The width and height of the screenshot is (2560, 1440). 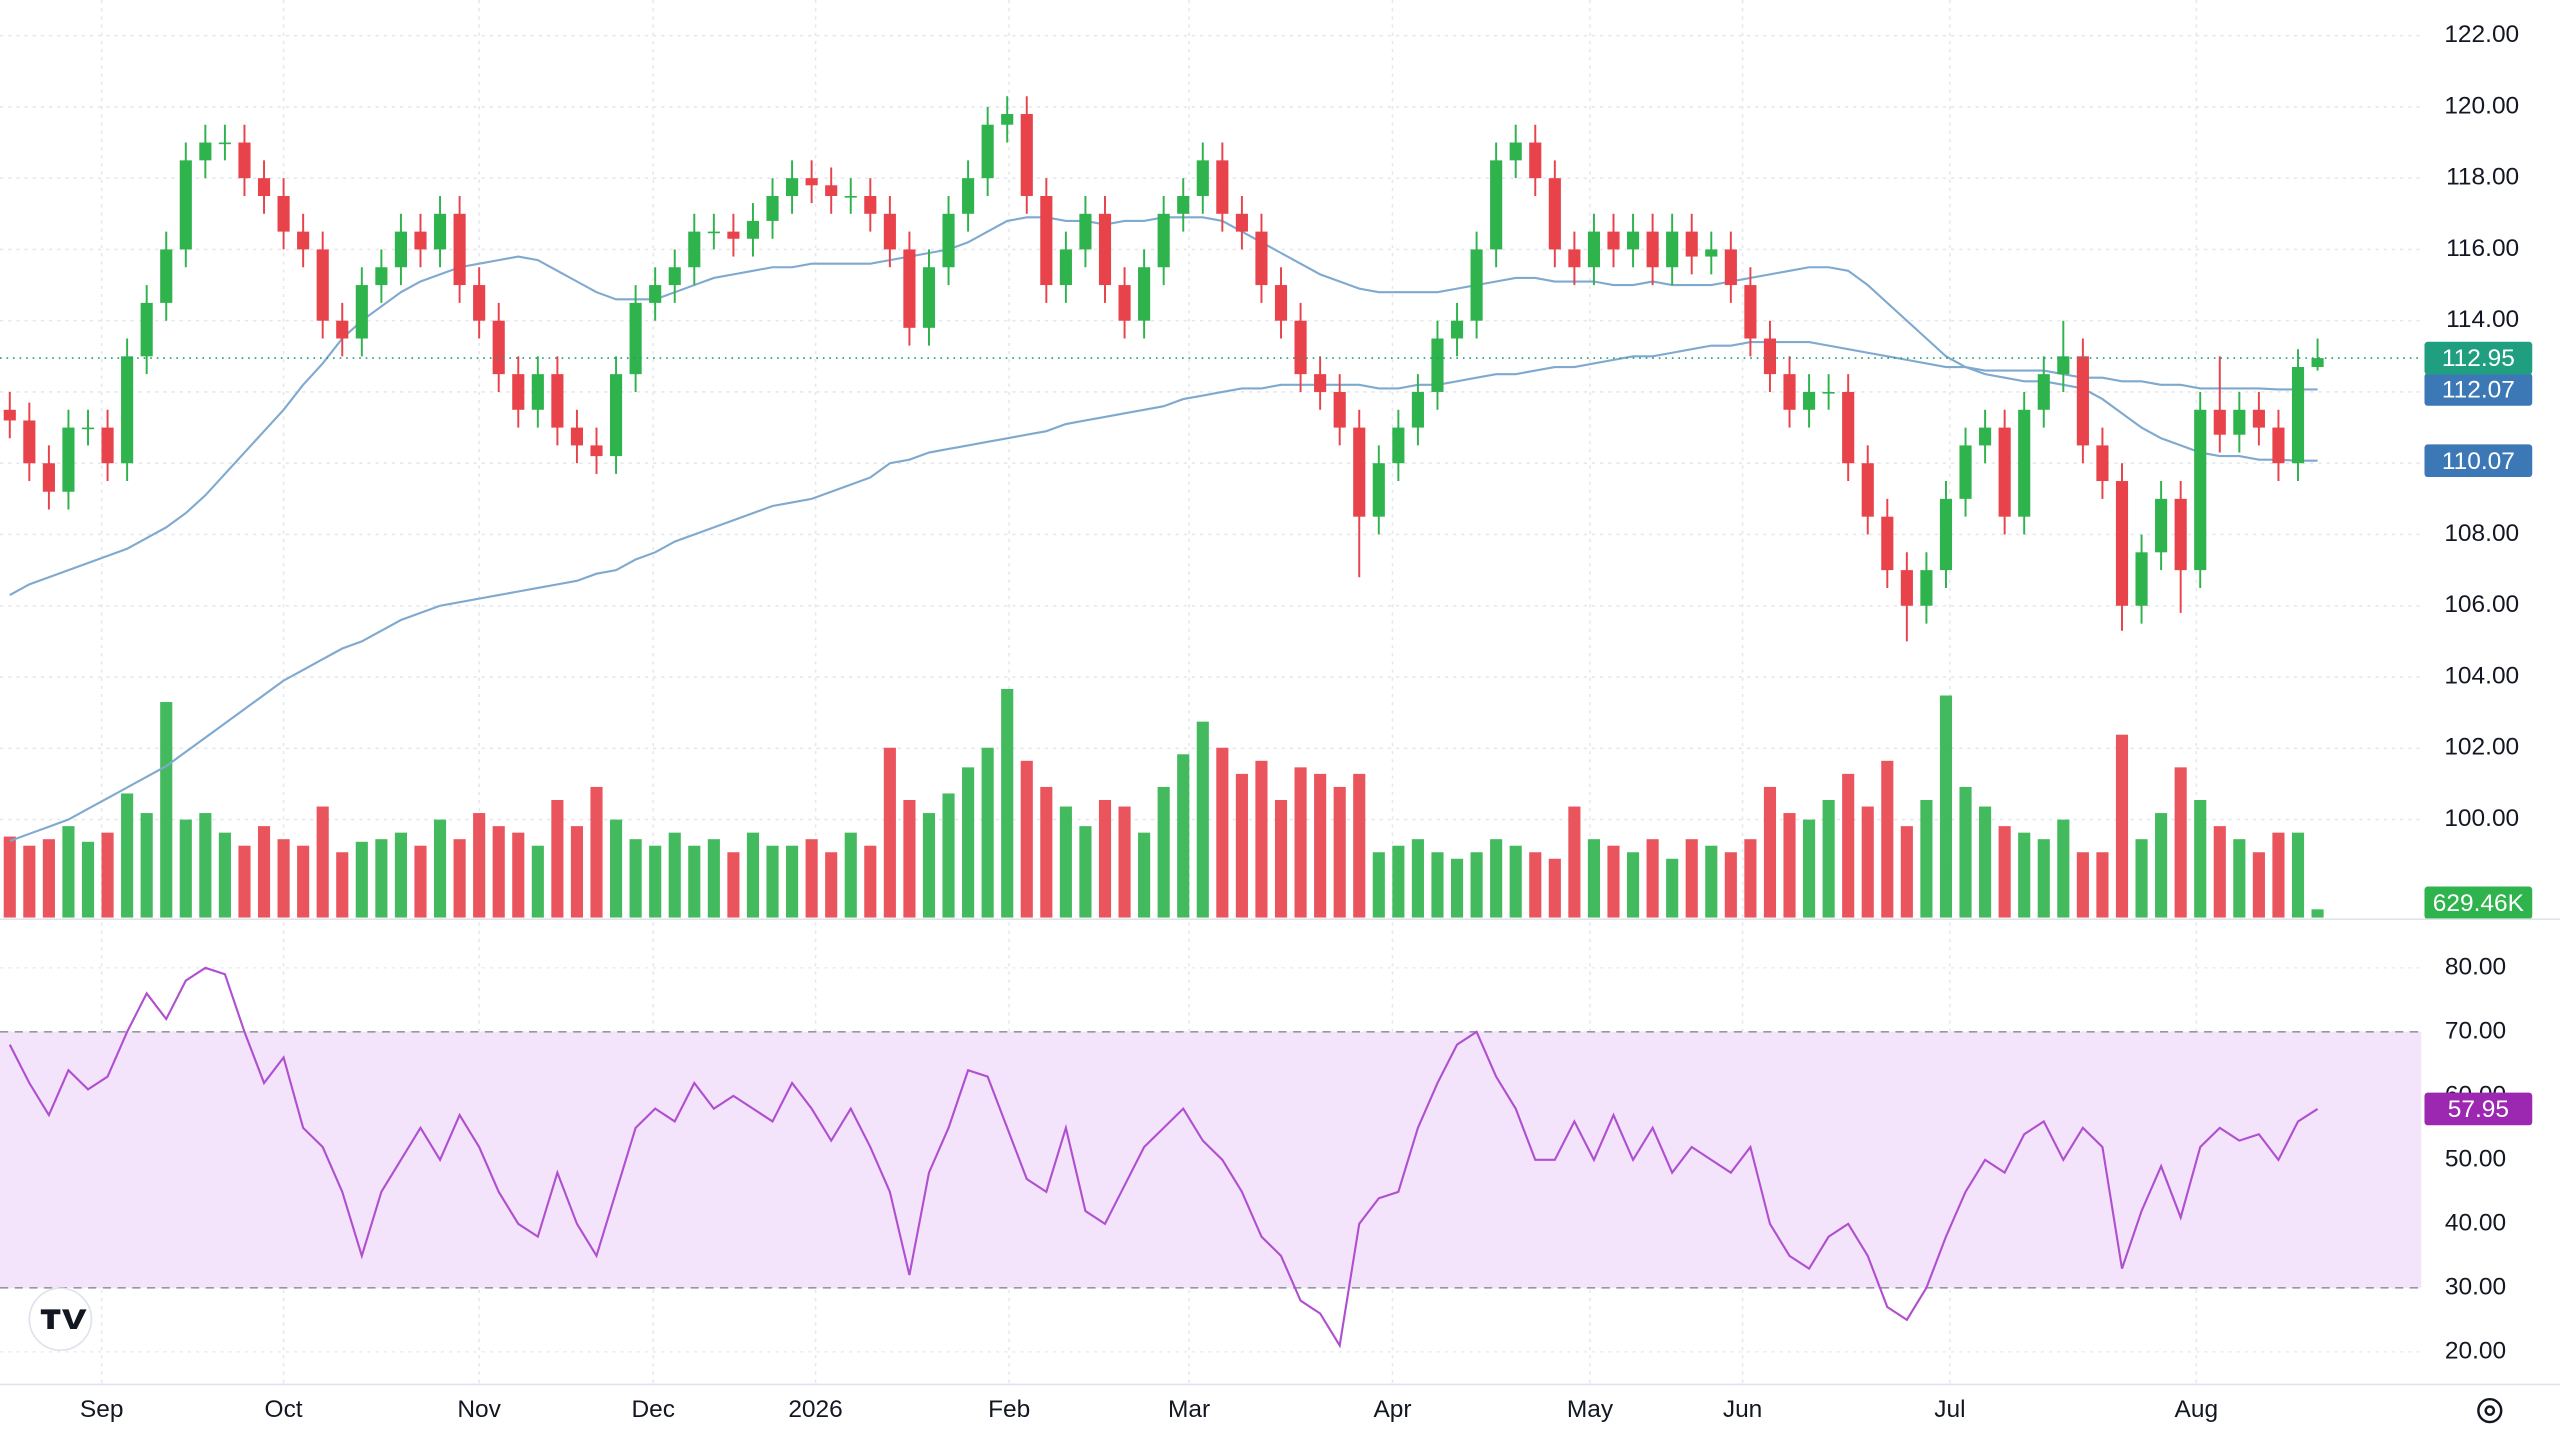 I want to click on ma-label-bg, so click(x=2478, y=389).